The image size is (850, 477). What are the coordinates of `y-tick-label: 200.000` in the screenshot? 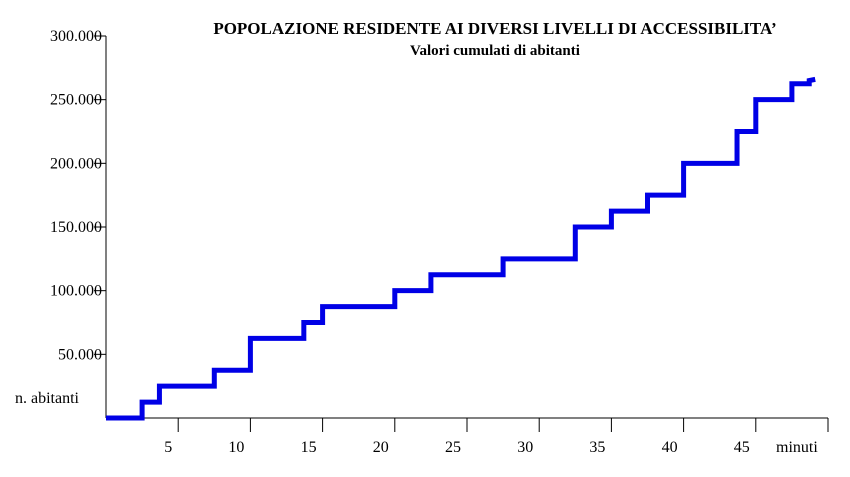 It's located at (76, 163).